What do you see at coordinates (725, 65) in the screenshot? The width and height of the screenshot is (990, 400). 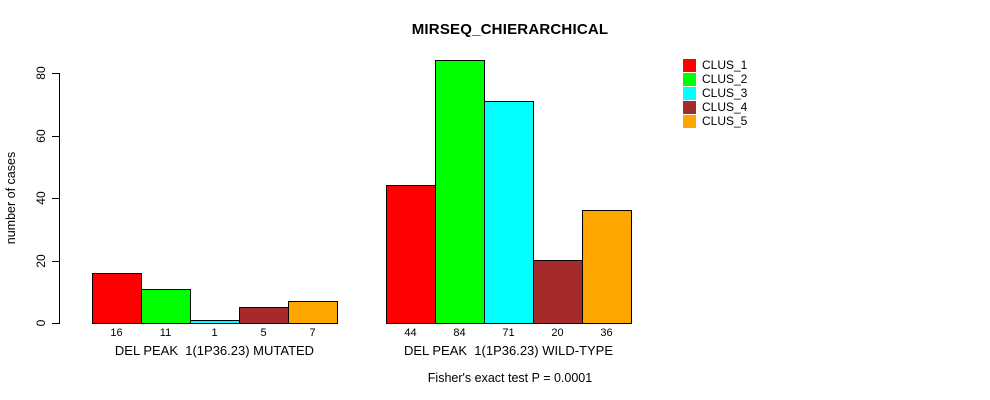 I see `legend-label: CLUS_1` at bounding box center [725, 65].